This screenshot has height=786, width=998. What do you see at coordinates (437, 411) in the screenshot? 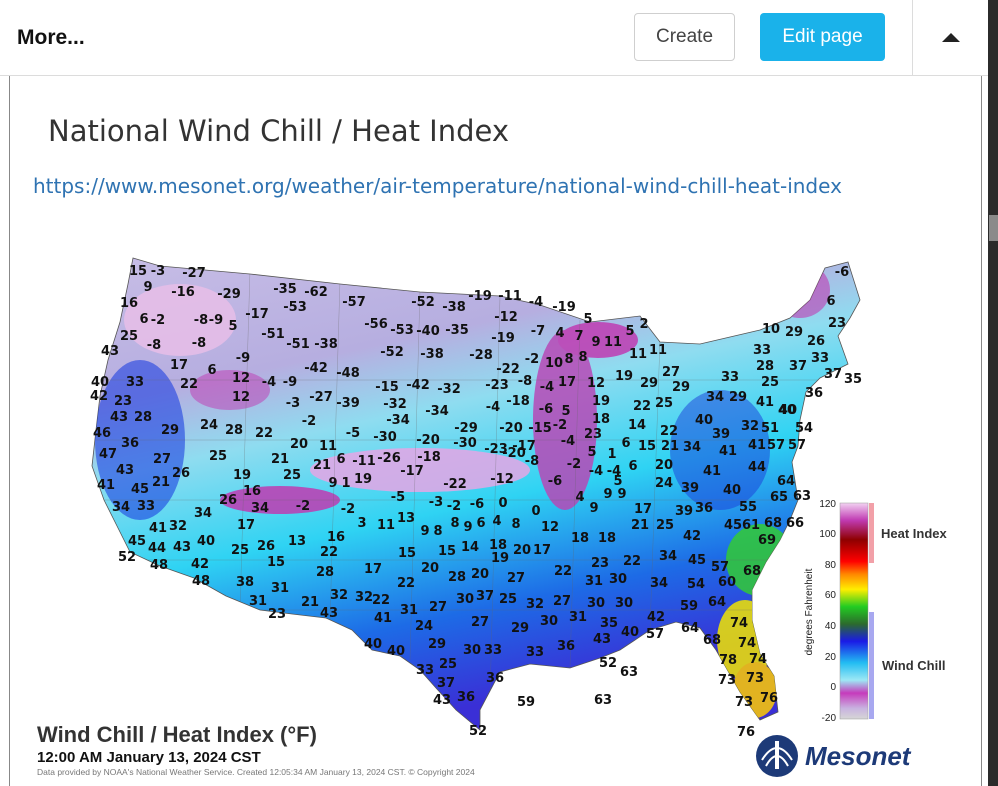
I see `station-value-label: -34` at bounding box center [437, 411].